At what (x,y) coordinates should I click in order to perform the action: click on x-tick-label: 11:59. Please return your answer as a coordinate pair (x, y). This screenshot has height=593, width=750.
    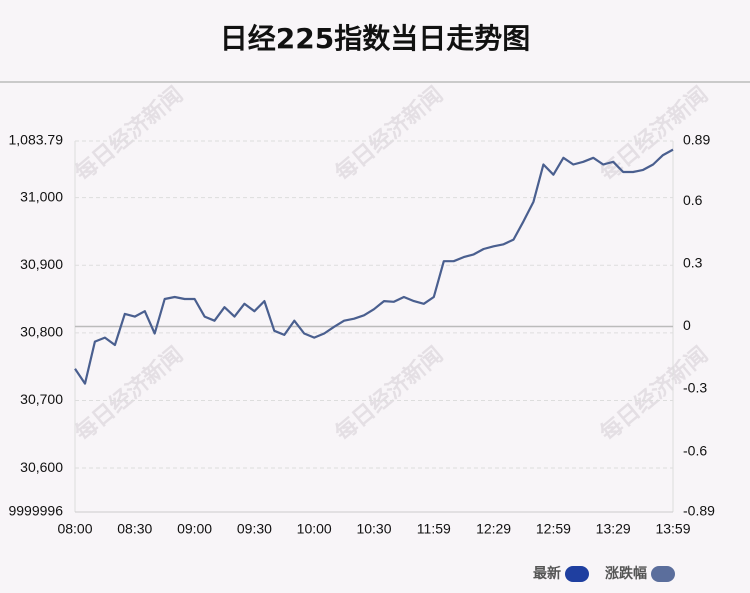
    Looking at the image, I should click on (434, 529).